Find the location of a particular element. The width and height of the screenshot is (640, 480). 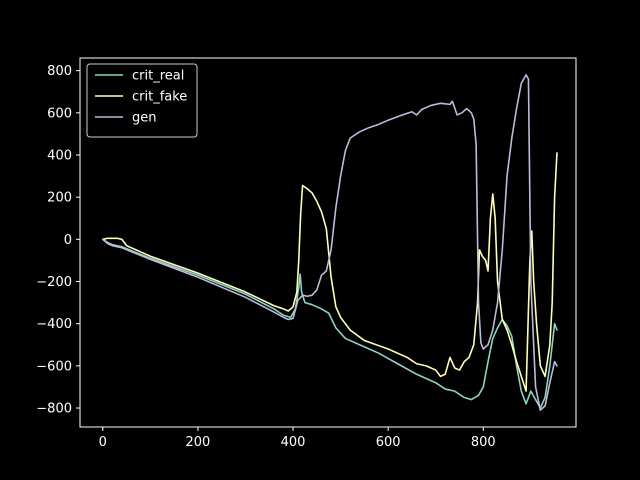

y-tick-label: 600 is located at coordinates (59, 113).